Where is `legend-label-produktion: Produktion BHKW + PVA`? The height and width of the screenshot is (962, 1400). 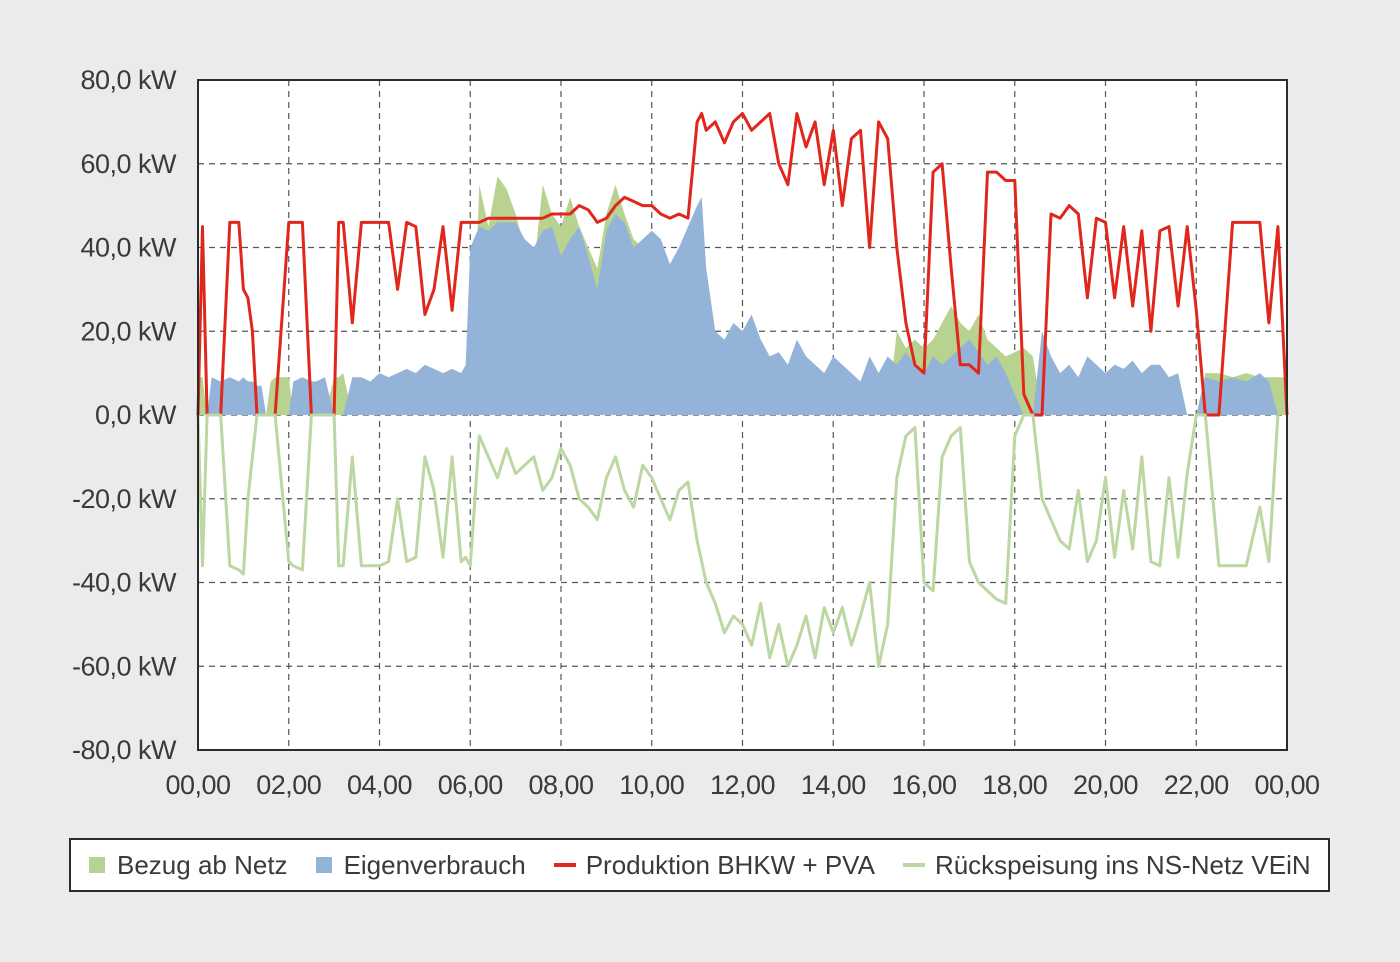
legend-label-produktion: Produktion BHKW + PVA is located at coordinates (730, 864).